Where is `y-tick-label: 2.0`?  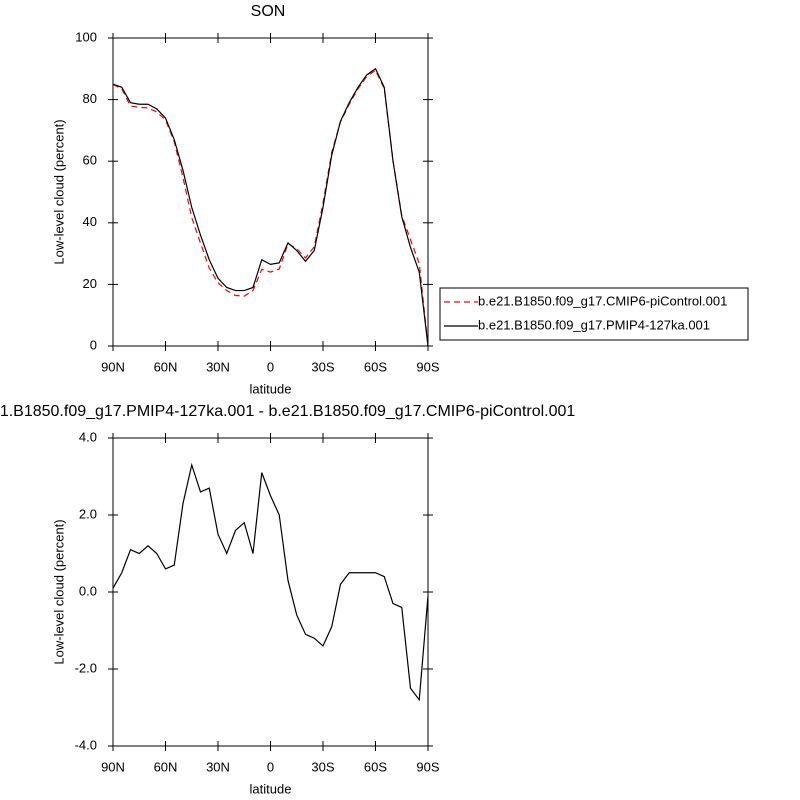
y-tick-label: 2.0 is located at coordinates (88, 513).